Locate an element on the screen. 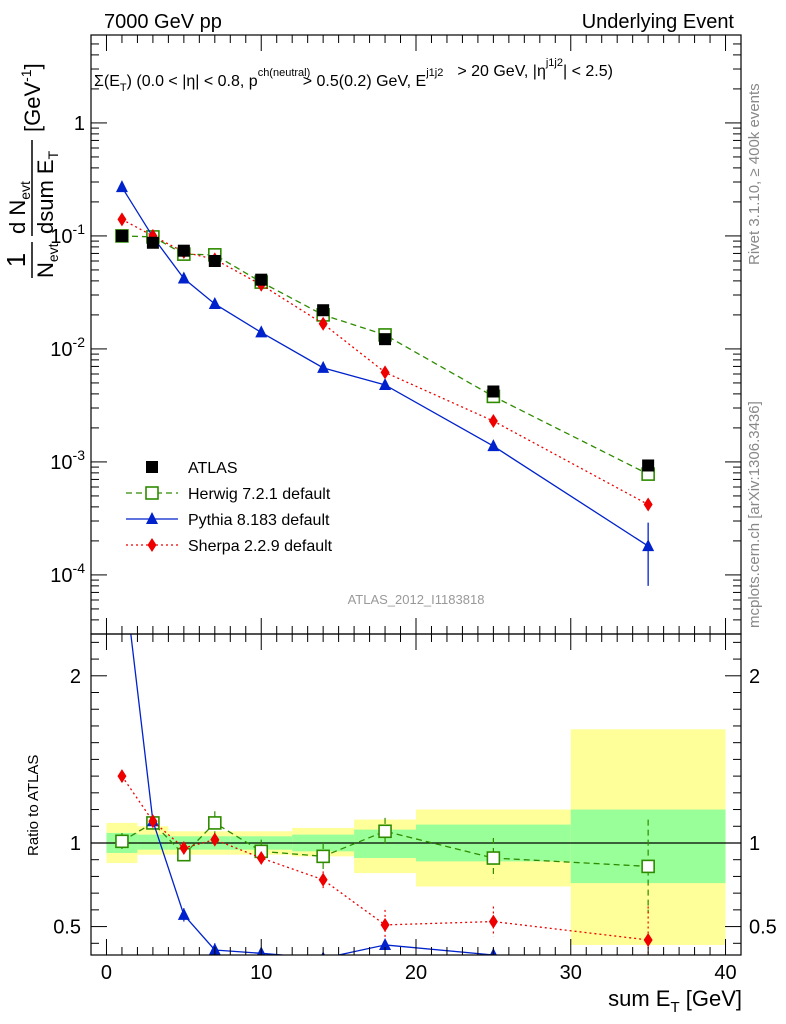  legend-marker-sherpa is located at coordinates (152, 545).